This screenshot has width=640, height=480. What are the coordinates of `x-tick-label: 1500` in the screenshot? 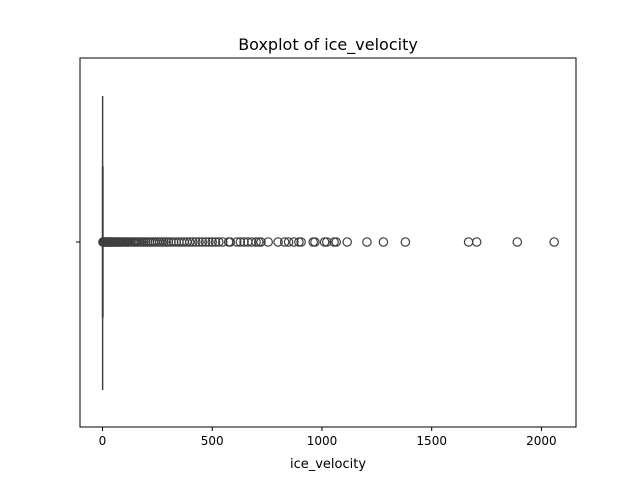 It's located at (431, 441).